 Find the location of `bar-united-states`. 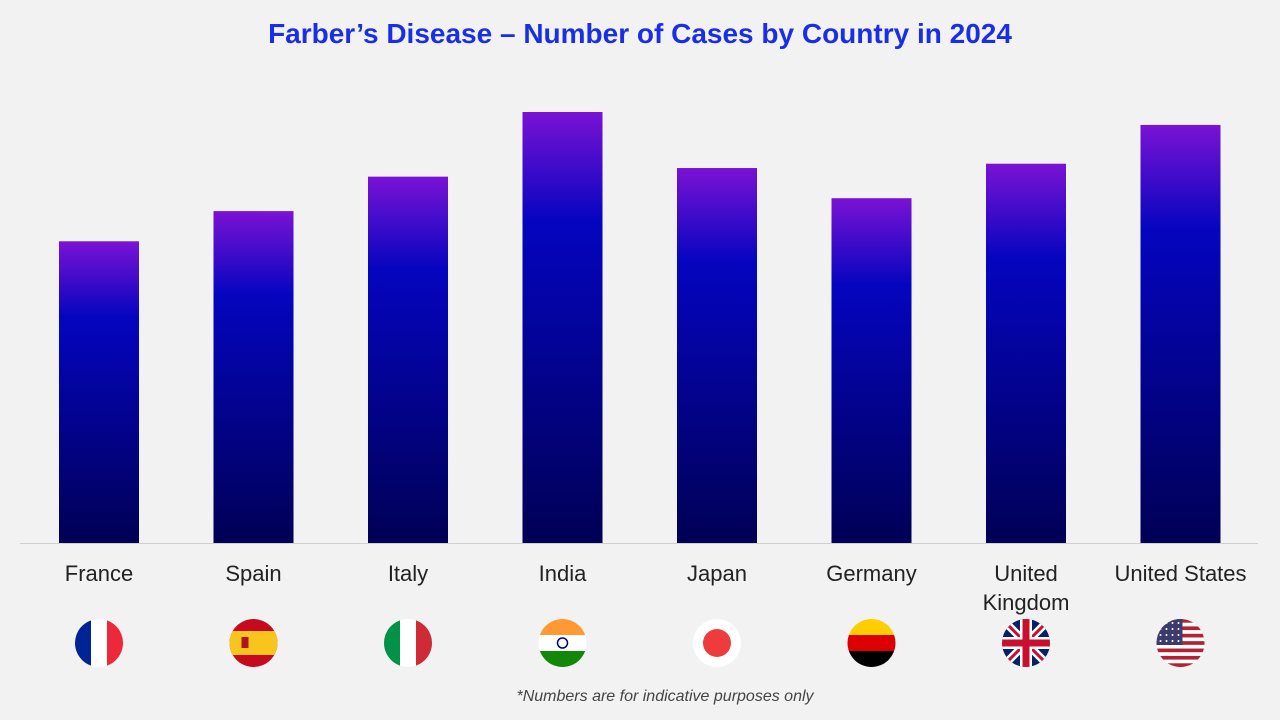

bar-united-states is located at coordinates (1180, 334).